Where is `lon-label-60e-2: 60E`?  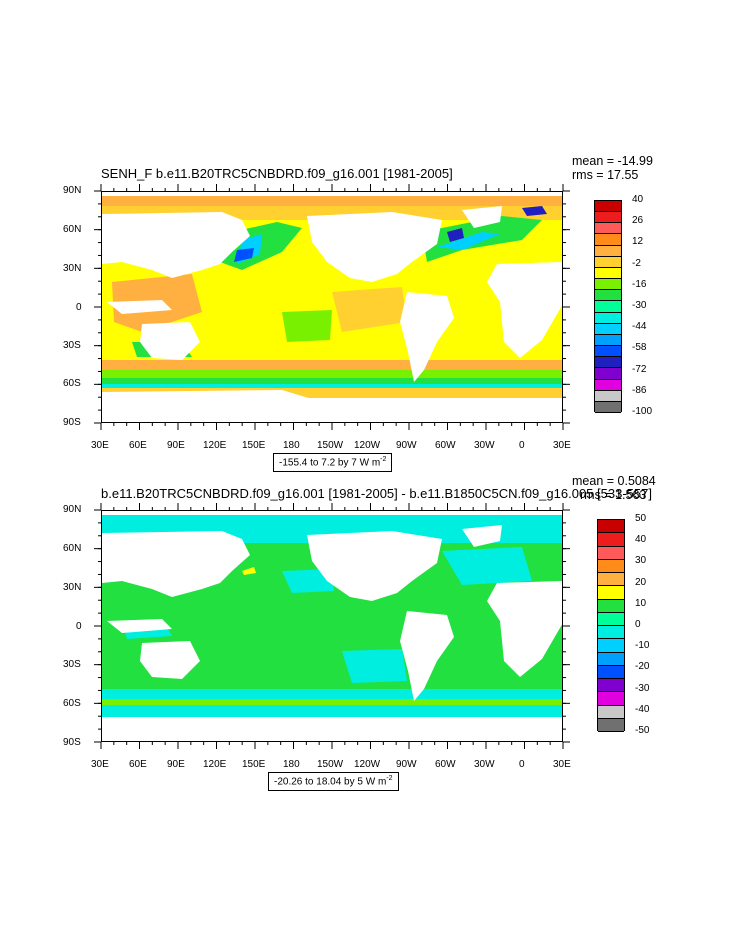 lon-label-60e-2: 60E is located at coordinates (138, 764).